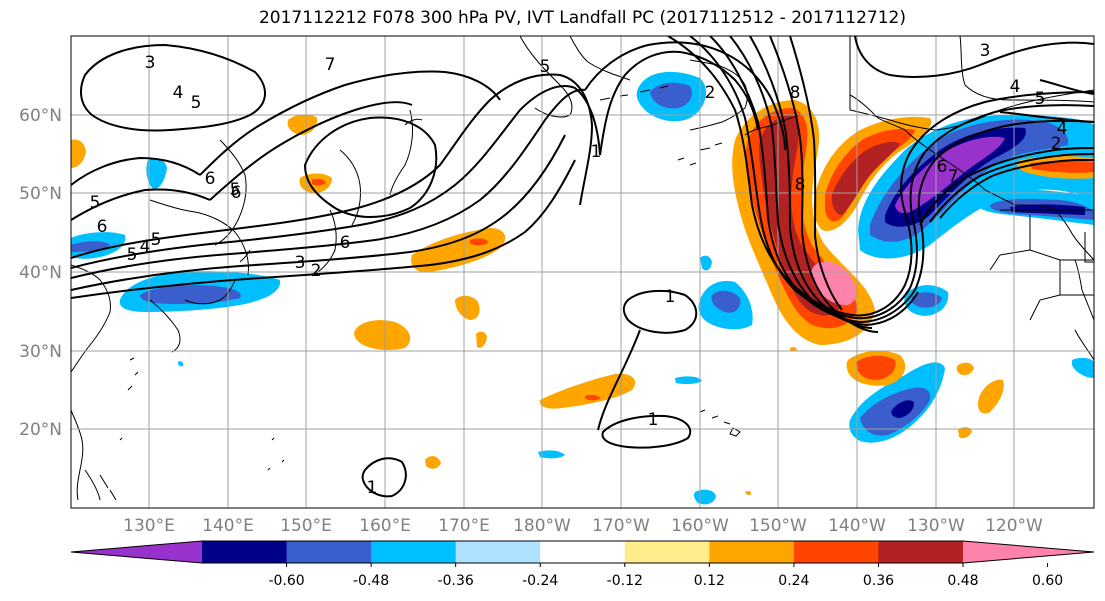  I want to click on latitude-label: 40°N, so click(40, 273).